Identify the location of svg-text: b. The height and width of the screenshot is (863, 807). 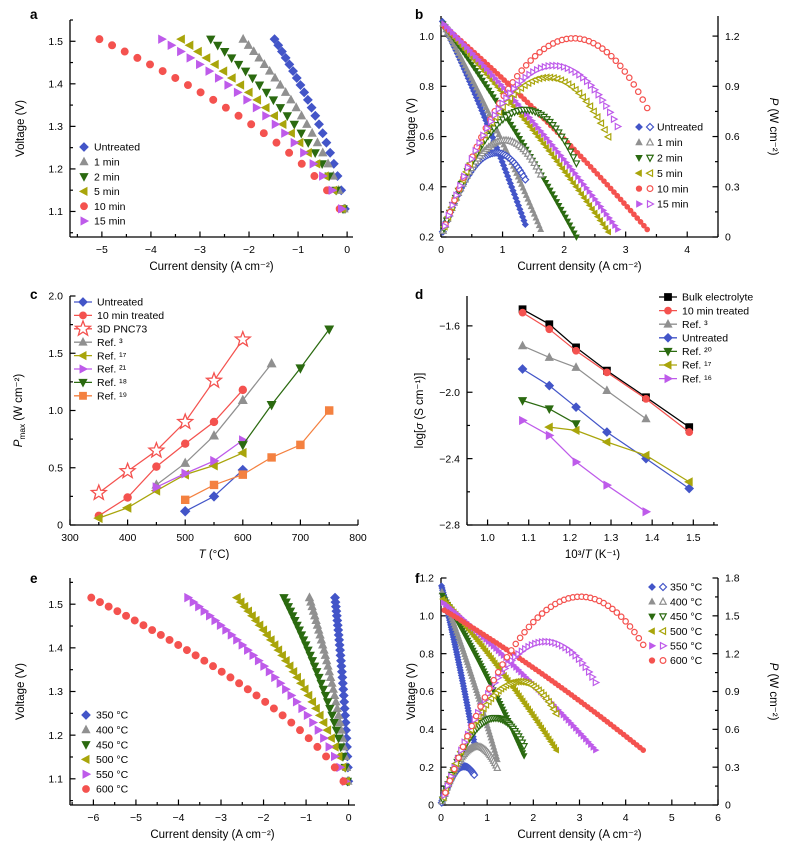
(419, 14).